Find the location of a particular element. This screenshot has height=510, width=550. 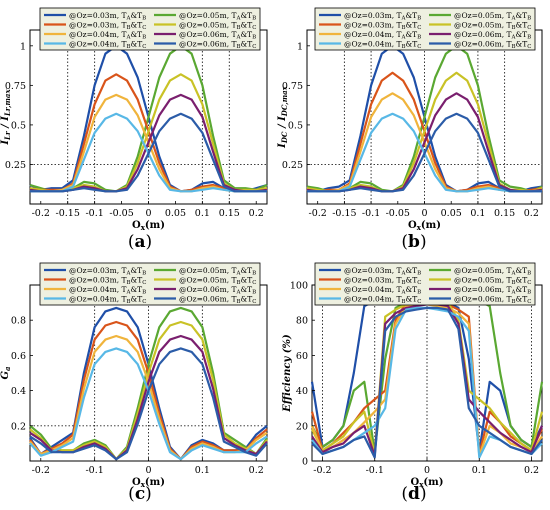

y-tick-label: 100 is located at coordinates (299, 286).